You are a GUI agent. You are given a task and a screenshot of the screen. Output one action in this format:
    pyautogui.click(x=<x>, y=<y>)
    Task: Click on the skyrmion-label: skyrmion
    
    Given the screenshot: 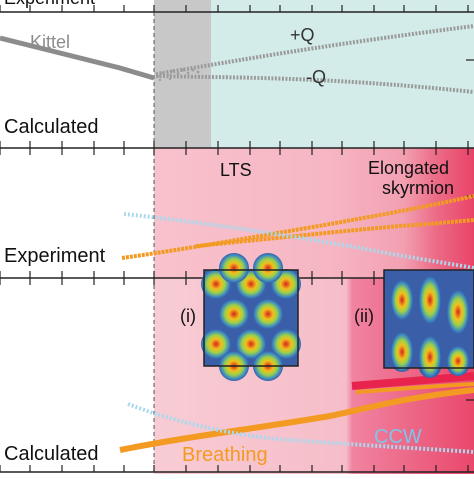 What is the action you would take?
    pyautogui.click(x=418, y=188)
    